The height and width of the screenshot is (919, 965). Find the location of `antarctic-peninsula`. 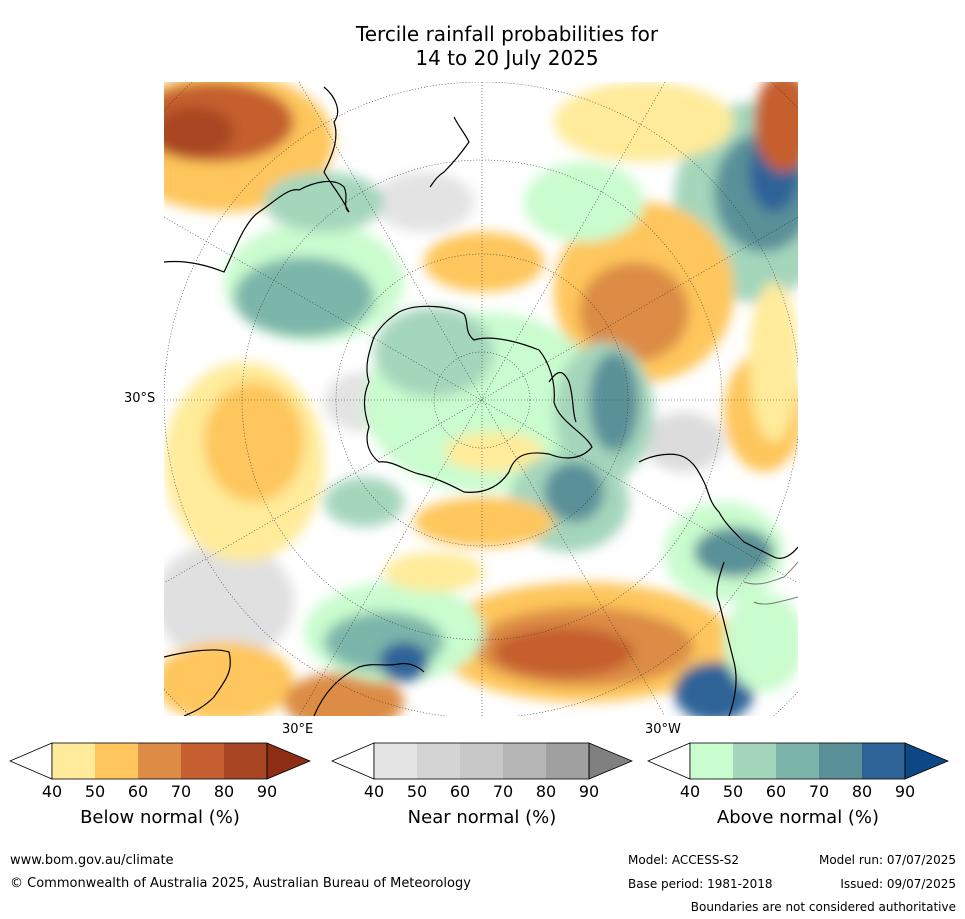

antarctic-peninsula is located at coordinates (562, 397).